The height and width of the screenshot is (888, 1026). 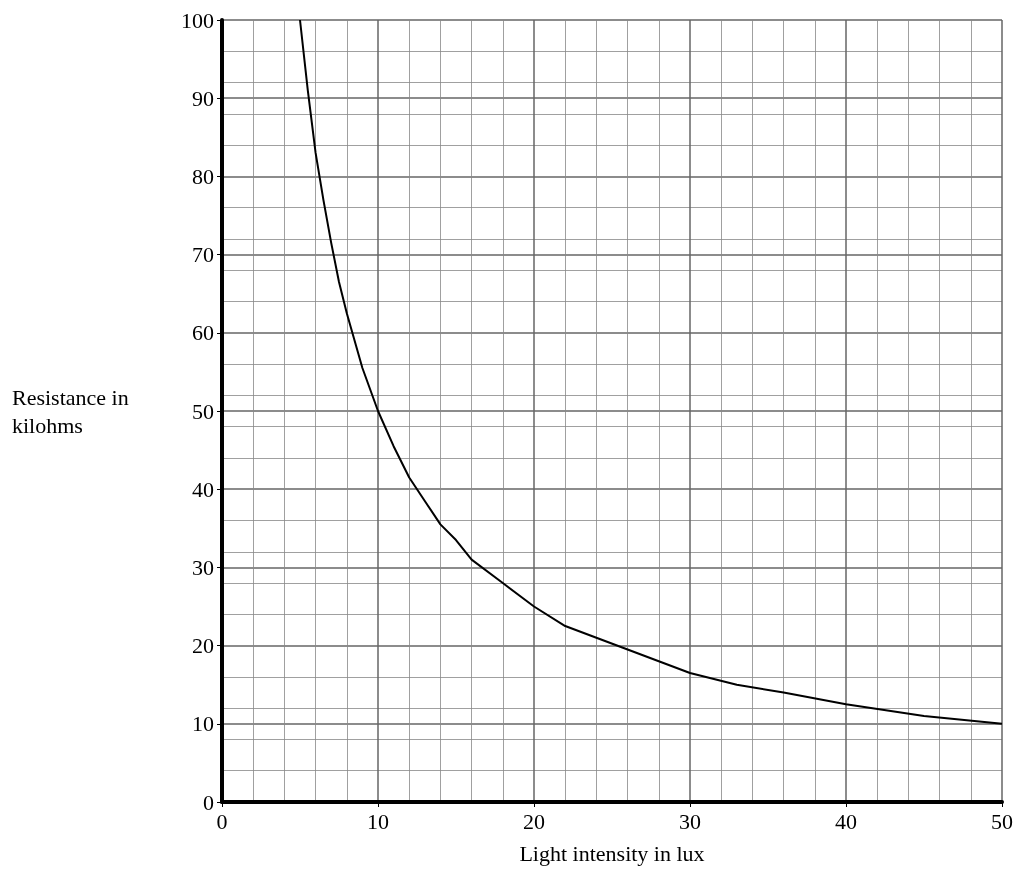 What do you see at coordinates (690, 821) in the screenshot?
I see `x-tick-label: 30` at bounding box center [690, 821].